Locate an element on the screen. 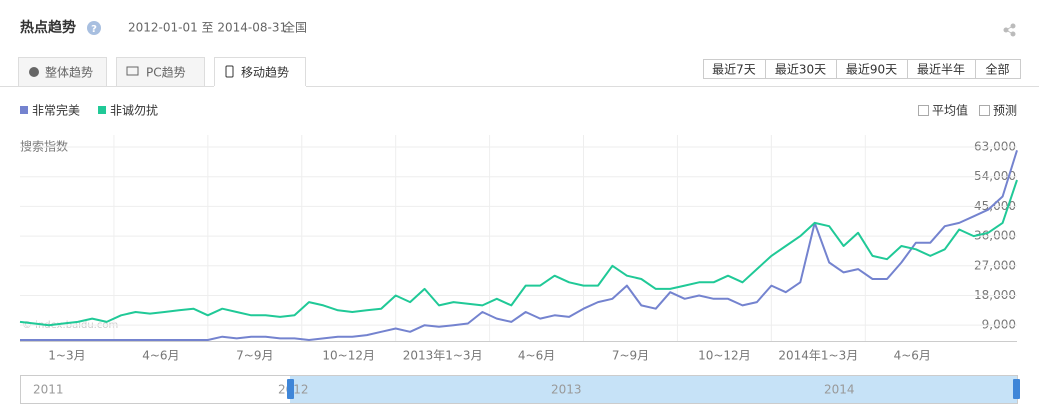  share-icon is located at coordinates (1009, 30).